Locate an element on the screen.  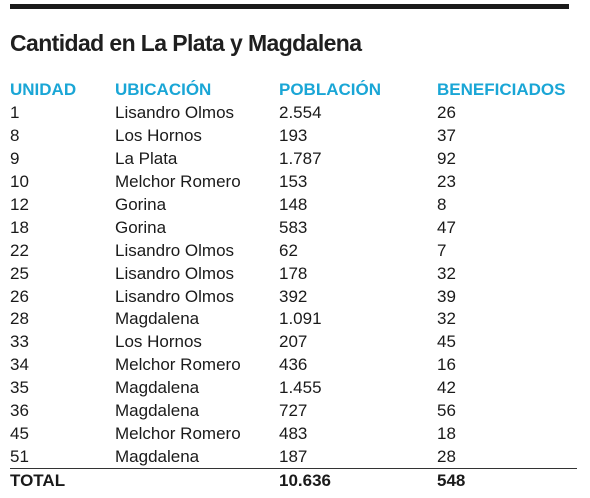
cell-beneficiados: 18 is located at coordinates (446, 433).